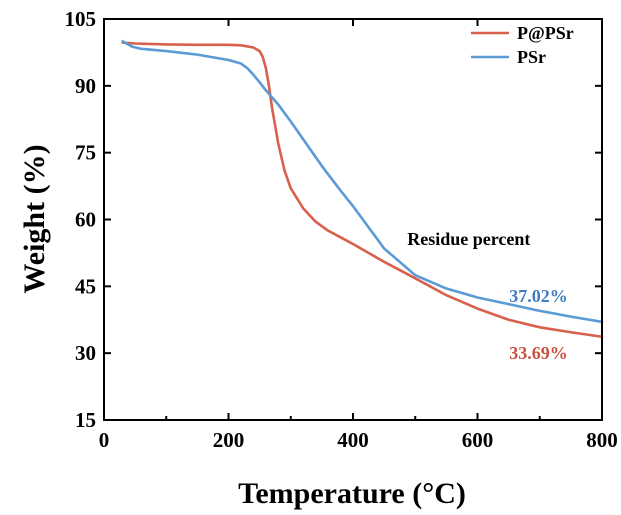  I want to click on y-tick-label-60: 60, so click(85, 220).